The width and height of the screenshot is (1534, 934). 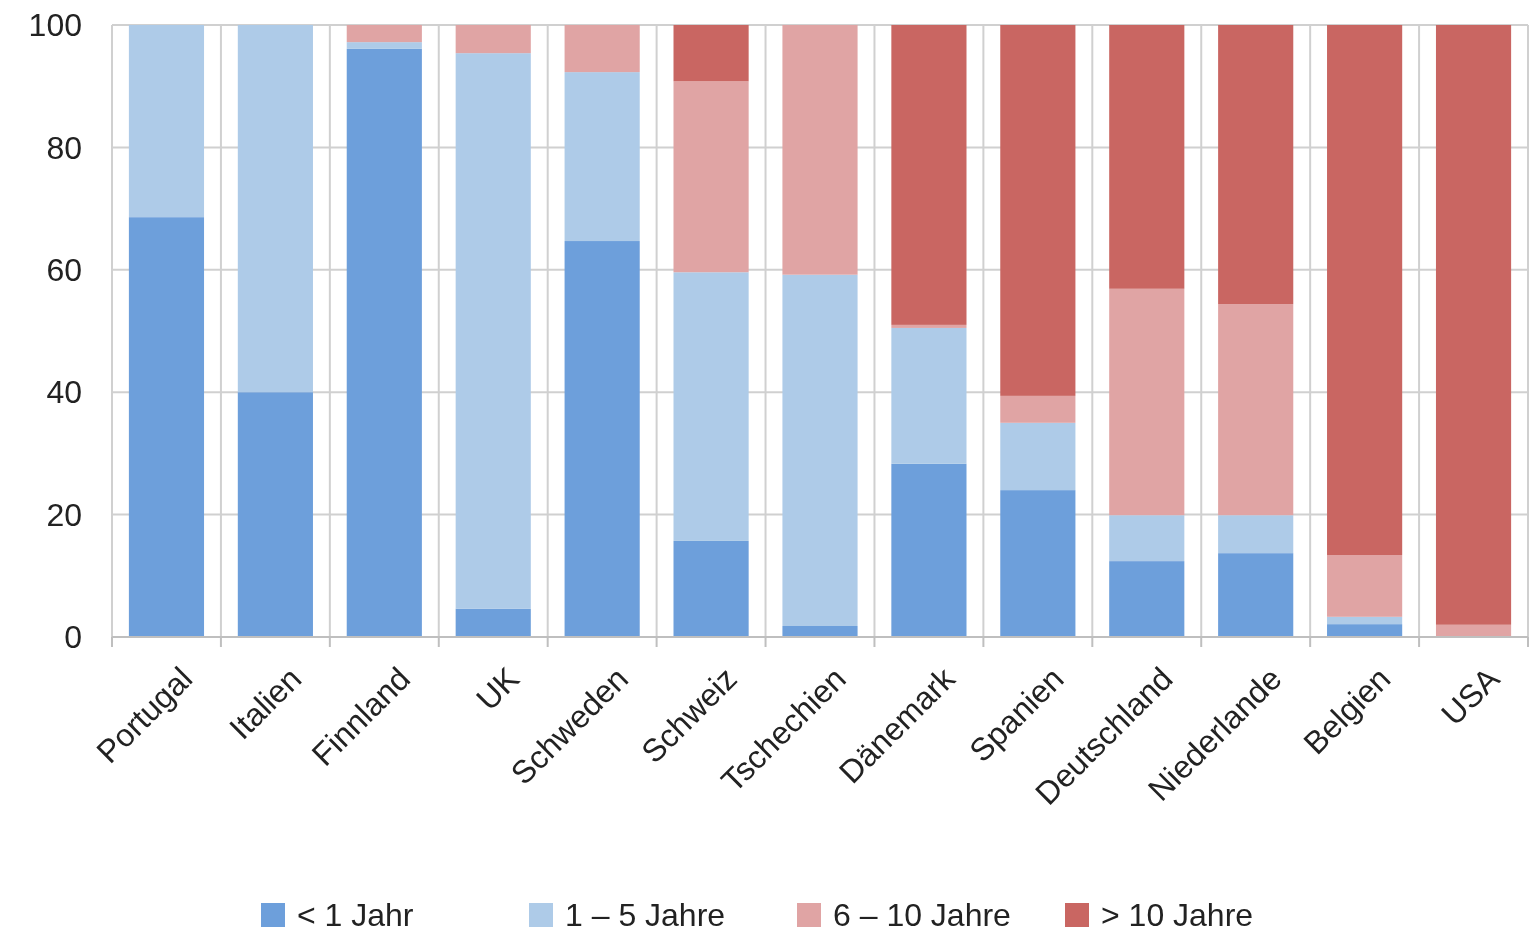 I want to click on y-tick-label: 100, so click(x=55, y=25).